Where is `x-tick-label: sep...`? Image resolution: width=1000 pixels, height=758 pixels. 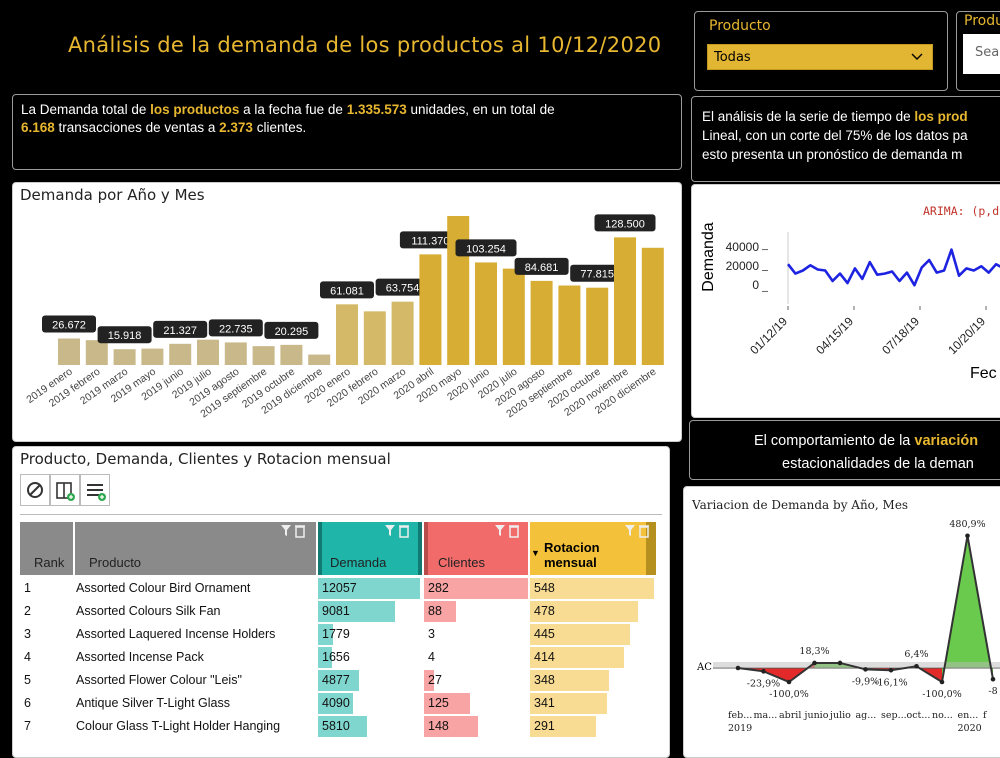
x-tick-label: sep... is located at coordinates (894, 715).